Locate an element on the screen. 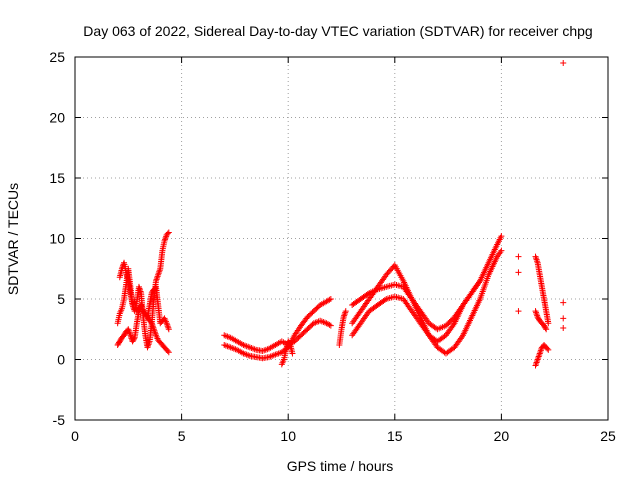  y-tick-label: 10 is located at coordinates (57, 239).